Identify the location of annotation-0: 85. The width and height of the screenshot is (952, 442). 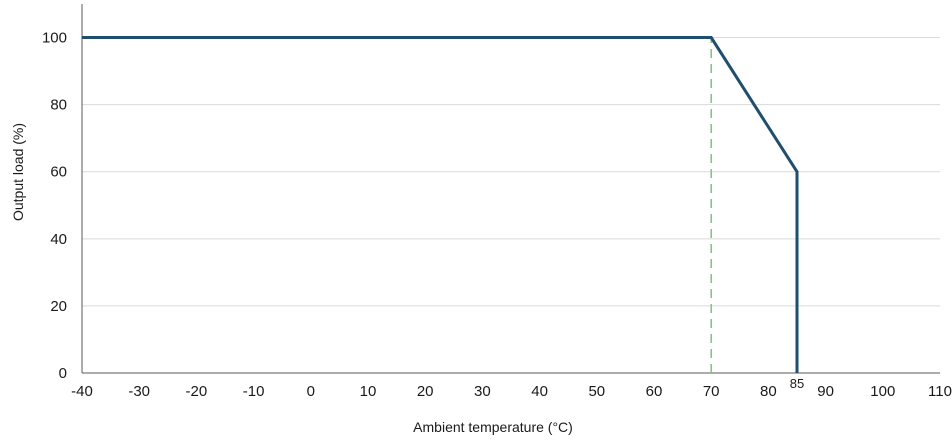
(797, 383).